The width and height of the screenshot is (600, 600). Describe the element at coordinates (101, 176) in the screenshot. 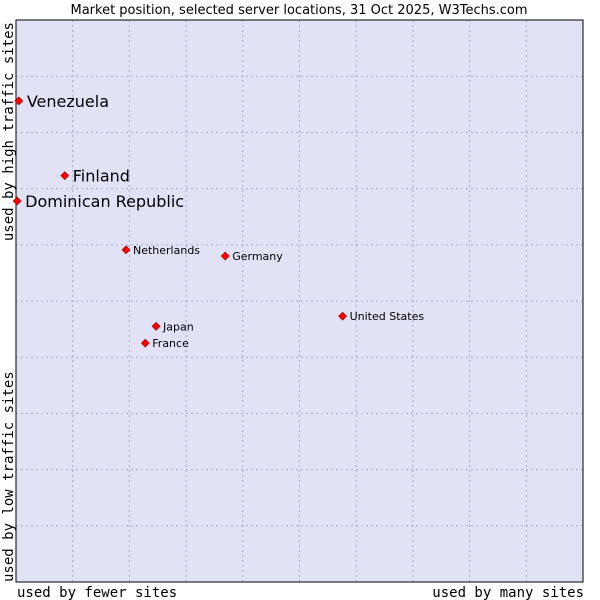

I see `point-label-finland: Finland` at that location.